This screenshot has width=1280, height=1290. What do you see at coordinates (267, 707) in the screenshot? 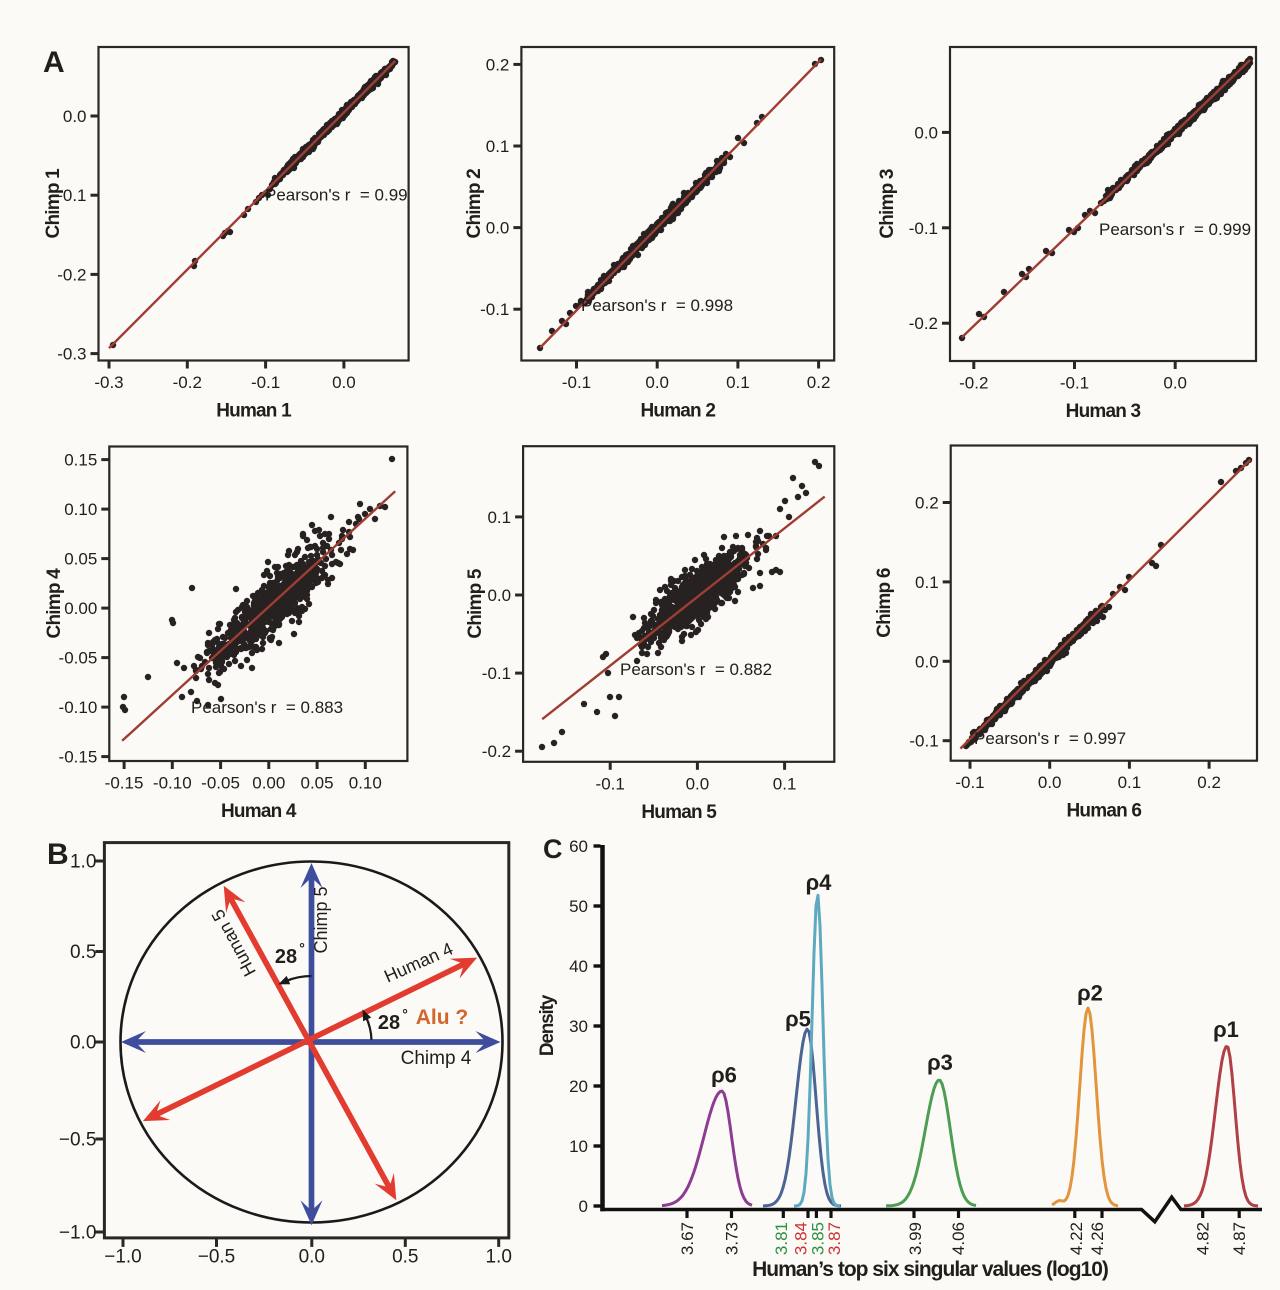
I see `svg-text: Pearson's r = 0.883` at bounding box center [267, 707].